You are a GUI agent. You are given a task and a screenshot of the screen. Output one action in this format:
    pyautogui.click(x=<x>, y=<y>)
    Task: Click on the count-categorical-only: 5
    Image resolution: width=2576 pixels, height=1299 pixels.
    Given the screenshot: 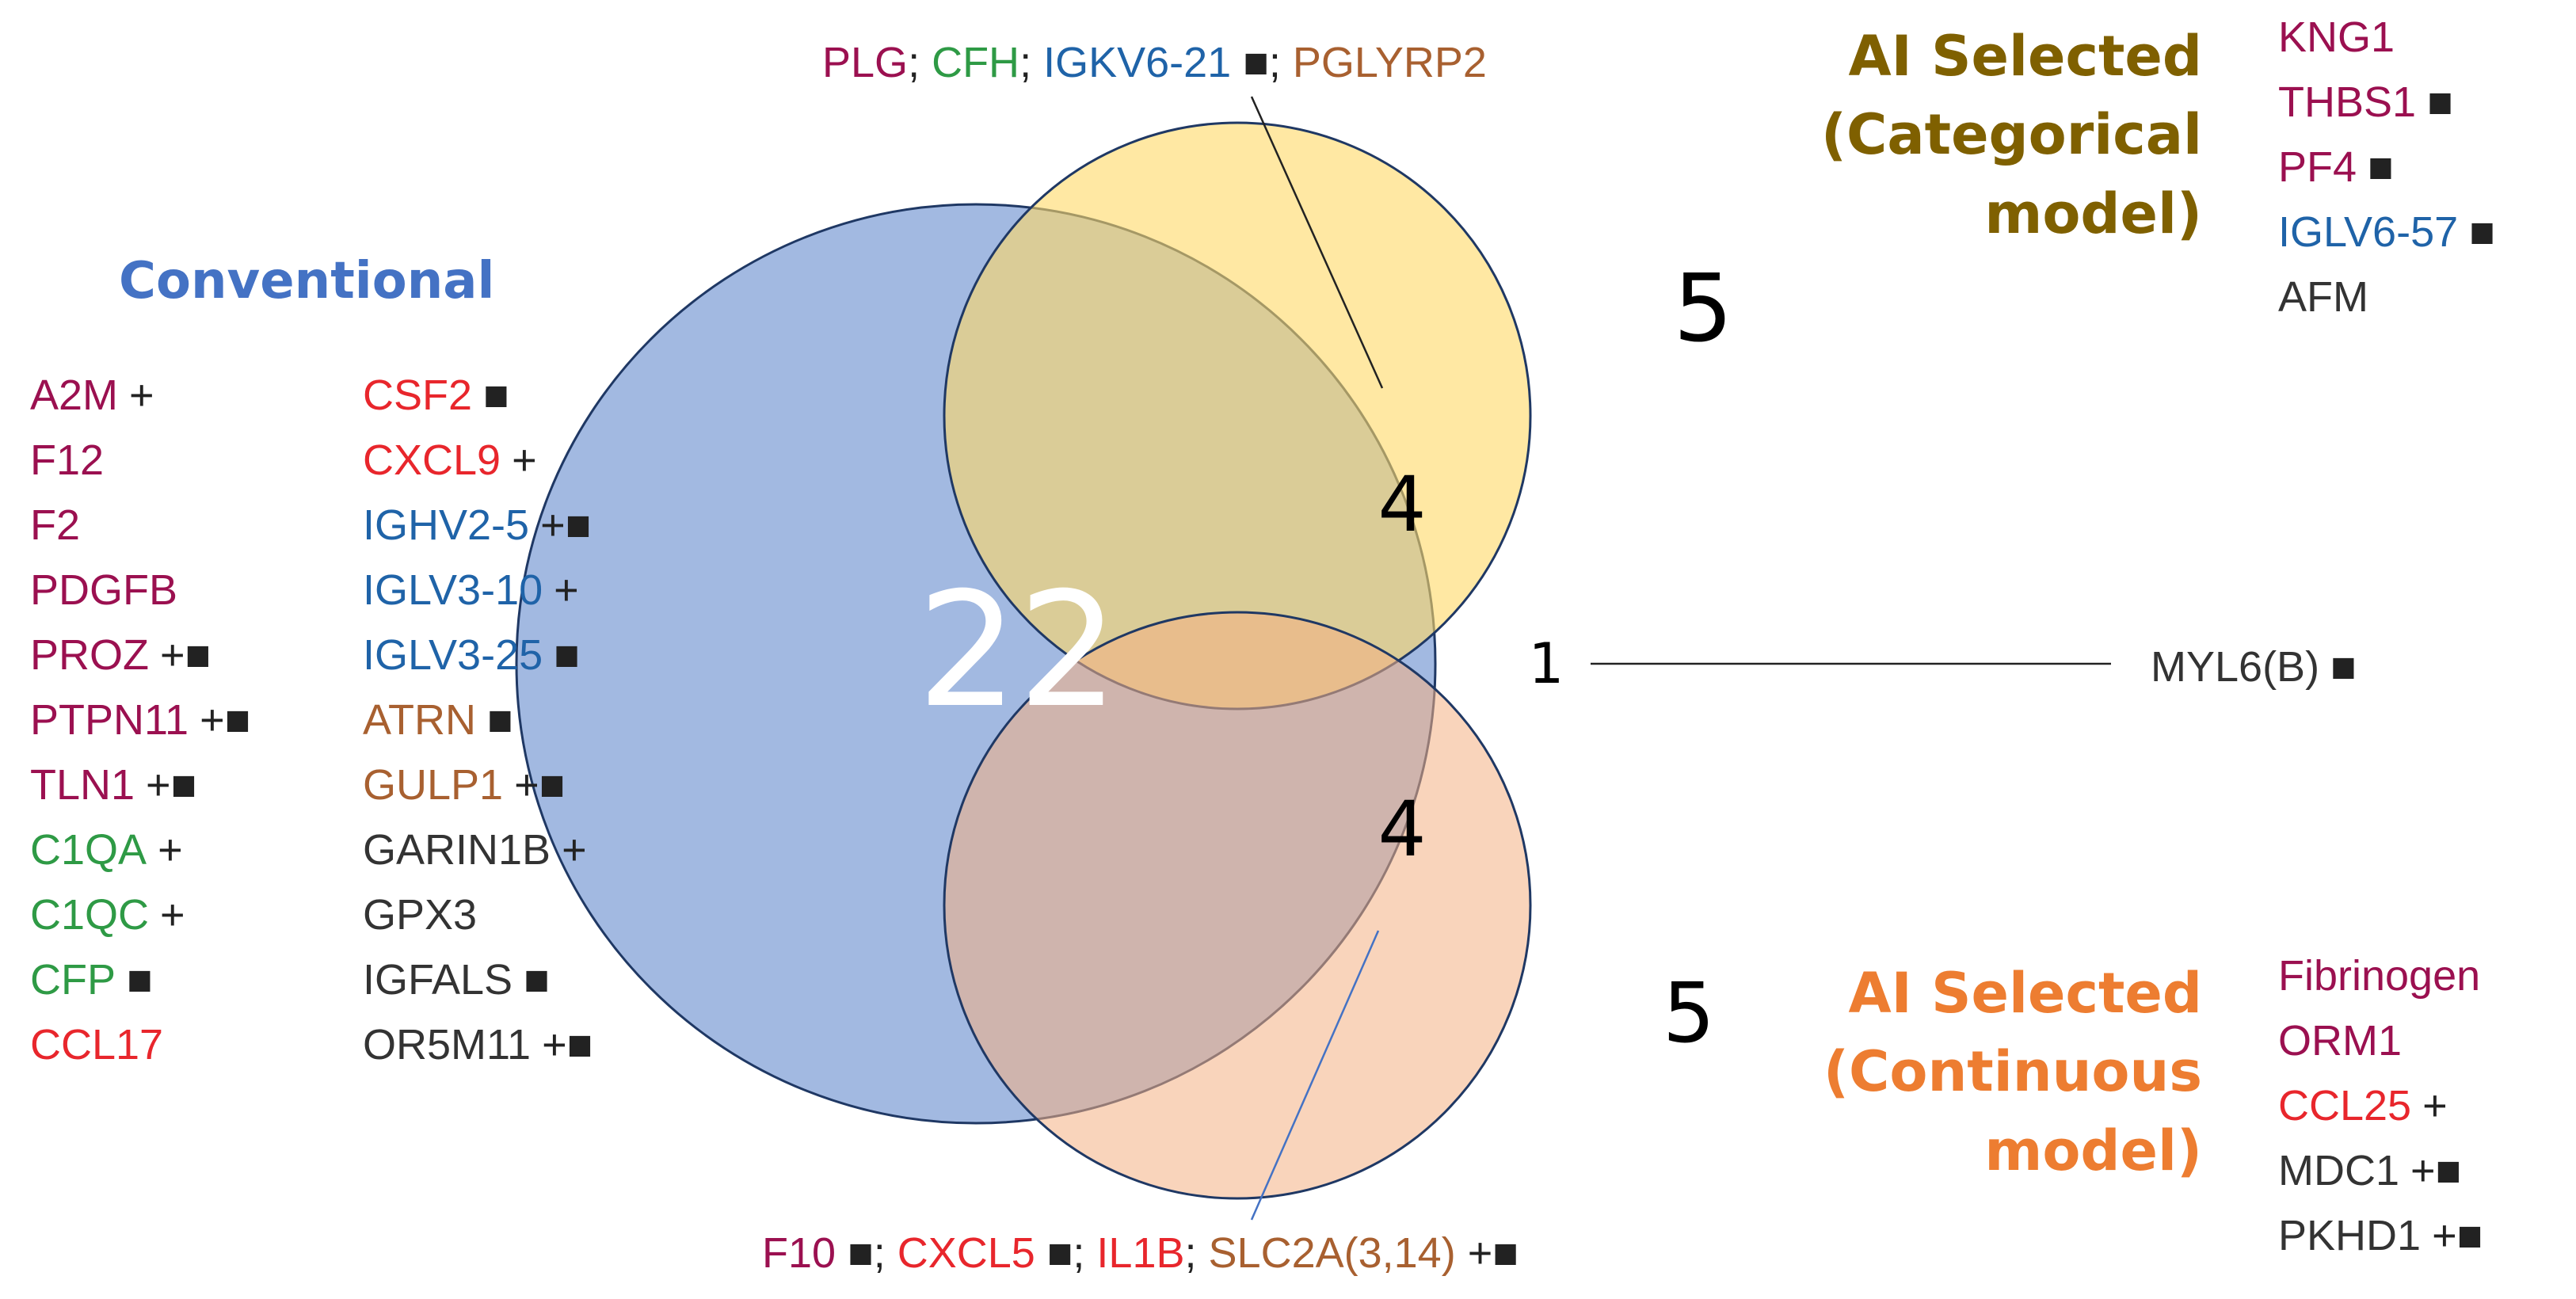 What is the action you would take?
    pyautogui.click(x=1702, y=308)
    